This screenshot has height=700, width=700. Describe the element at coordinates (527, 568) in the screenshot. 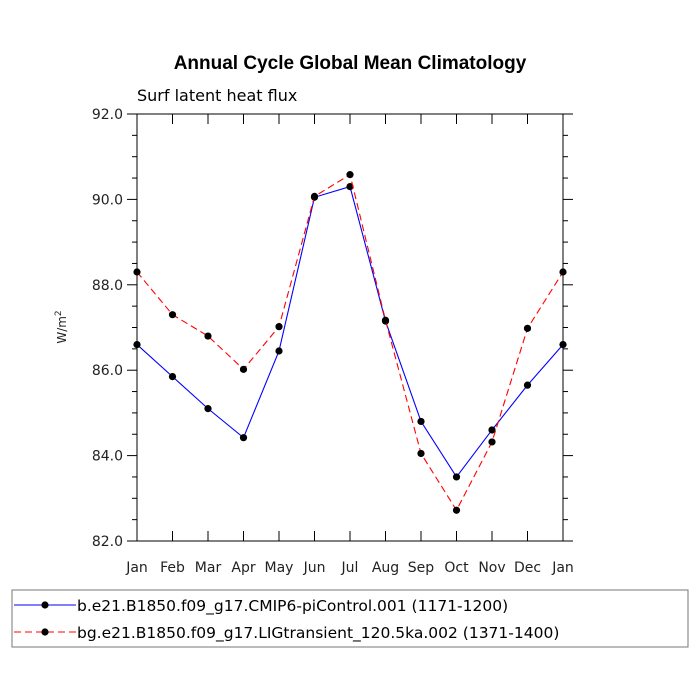

I see `x-tick-label: Dec` at that location.